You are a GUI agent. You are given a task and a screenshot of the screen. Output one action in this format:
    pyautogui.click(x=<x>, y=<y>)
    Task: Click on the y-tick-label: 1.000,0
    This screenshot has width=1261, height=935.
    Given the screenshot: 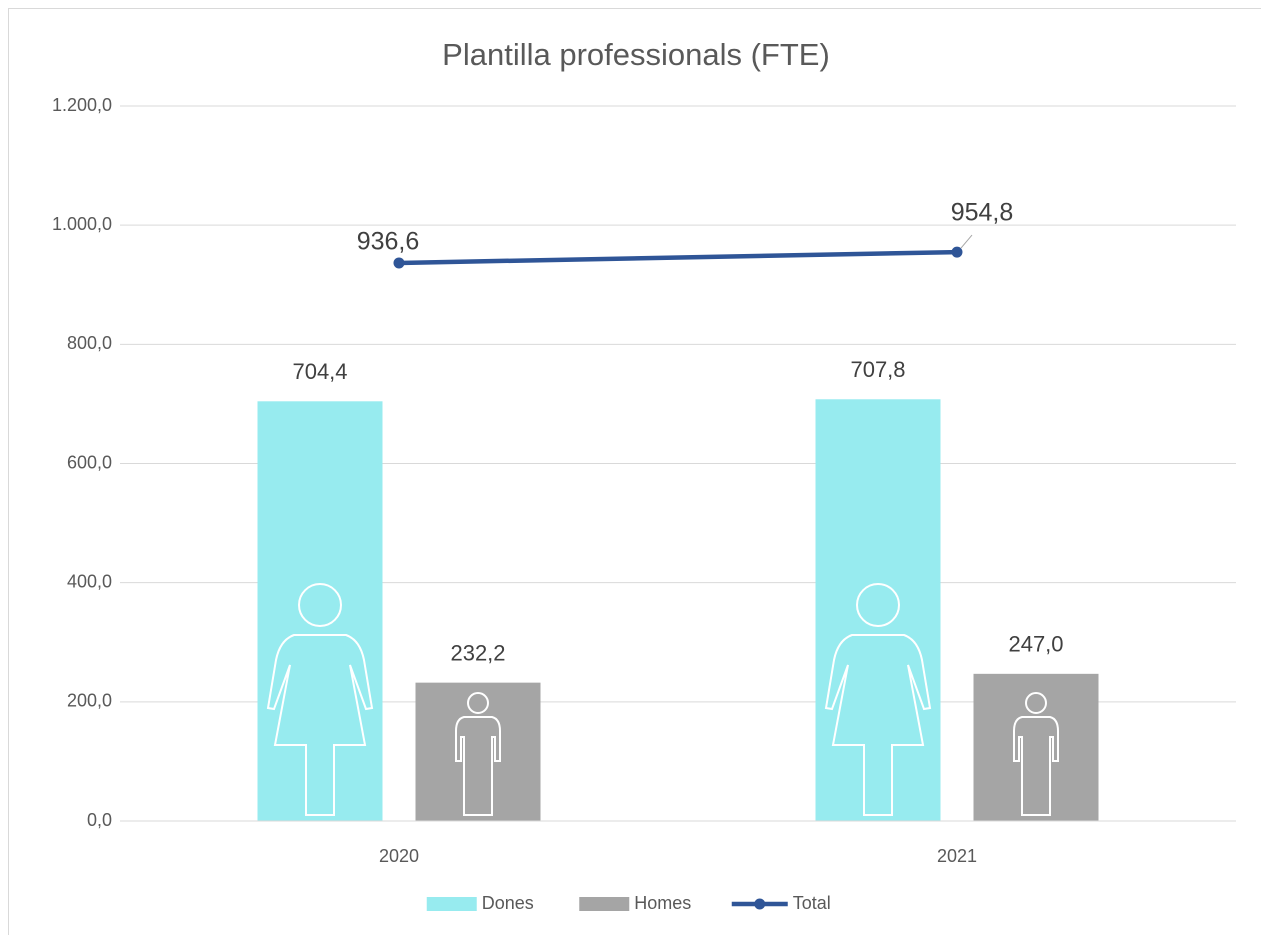 What is the action you would take?
    pyautogui.click(x=82, y=224)
    